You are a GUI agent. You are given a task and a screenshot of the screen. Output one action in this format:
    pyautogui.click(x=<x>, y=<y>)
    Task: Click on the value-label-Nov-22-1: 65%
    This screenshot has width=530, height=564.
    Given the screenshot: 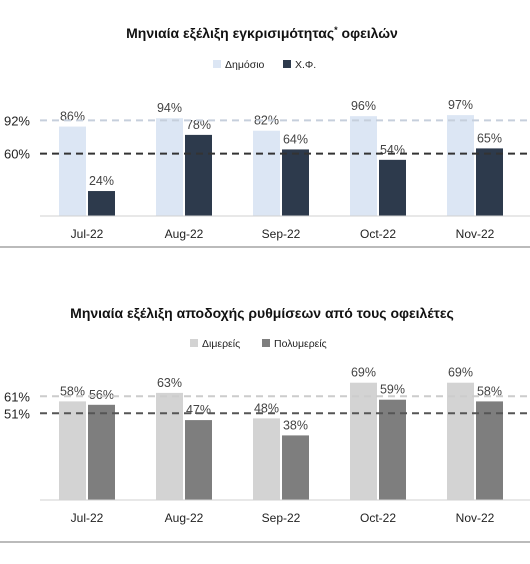 What is the action you would take?
    pyautogui.click(x=489, y=138)
    